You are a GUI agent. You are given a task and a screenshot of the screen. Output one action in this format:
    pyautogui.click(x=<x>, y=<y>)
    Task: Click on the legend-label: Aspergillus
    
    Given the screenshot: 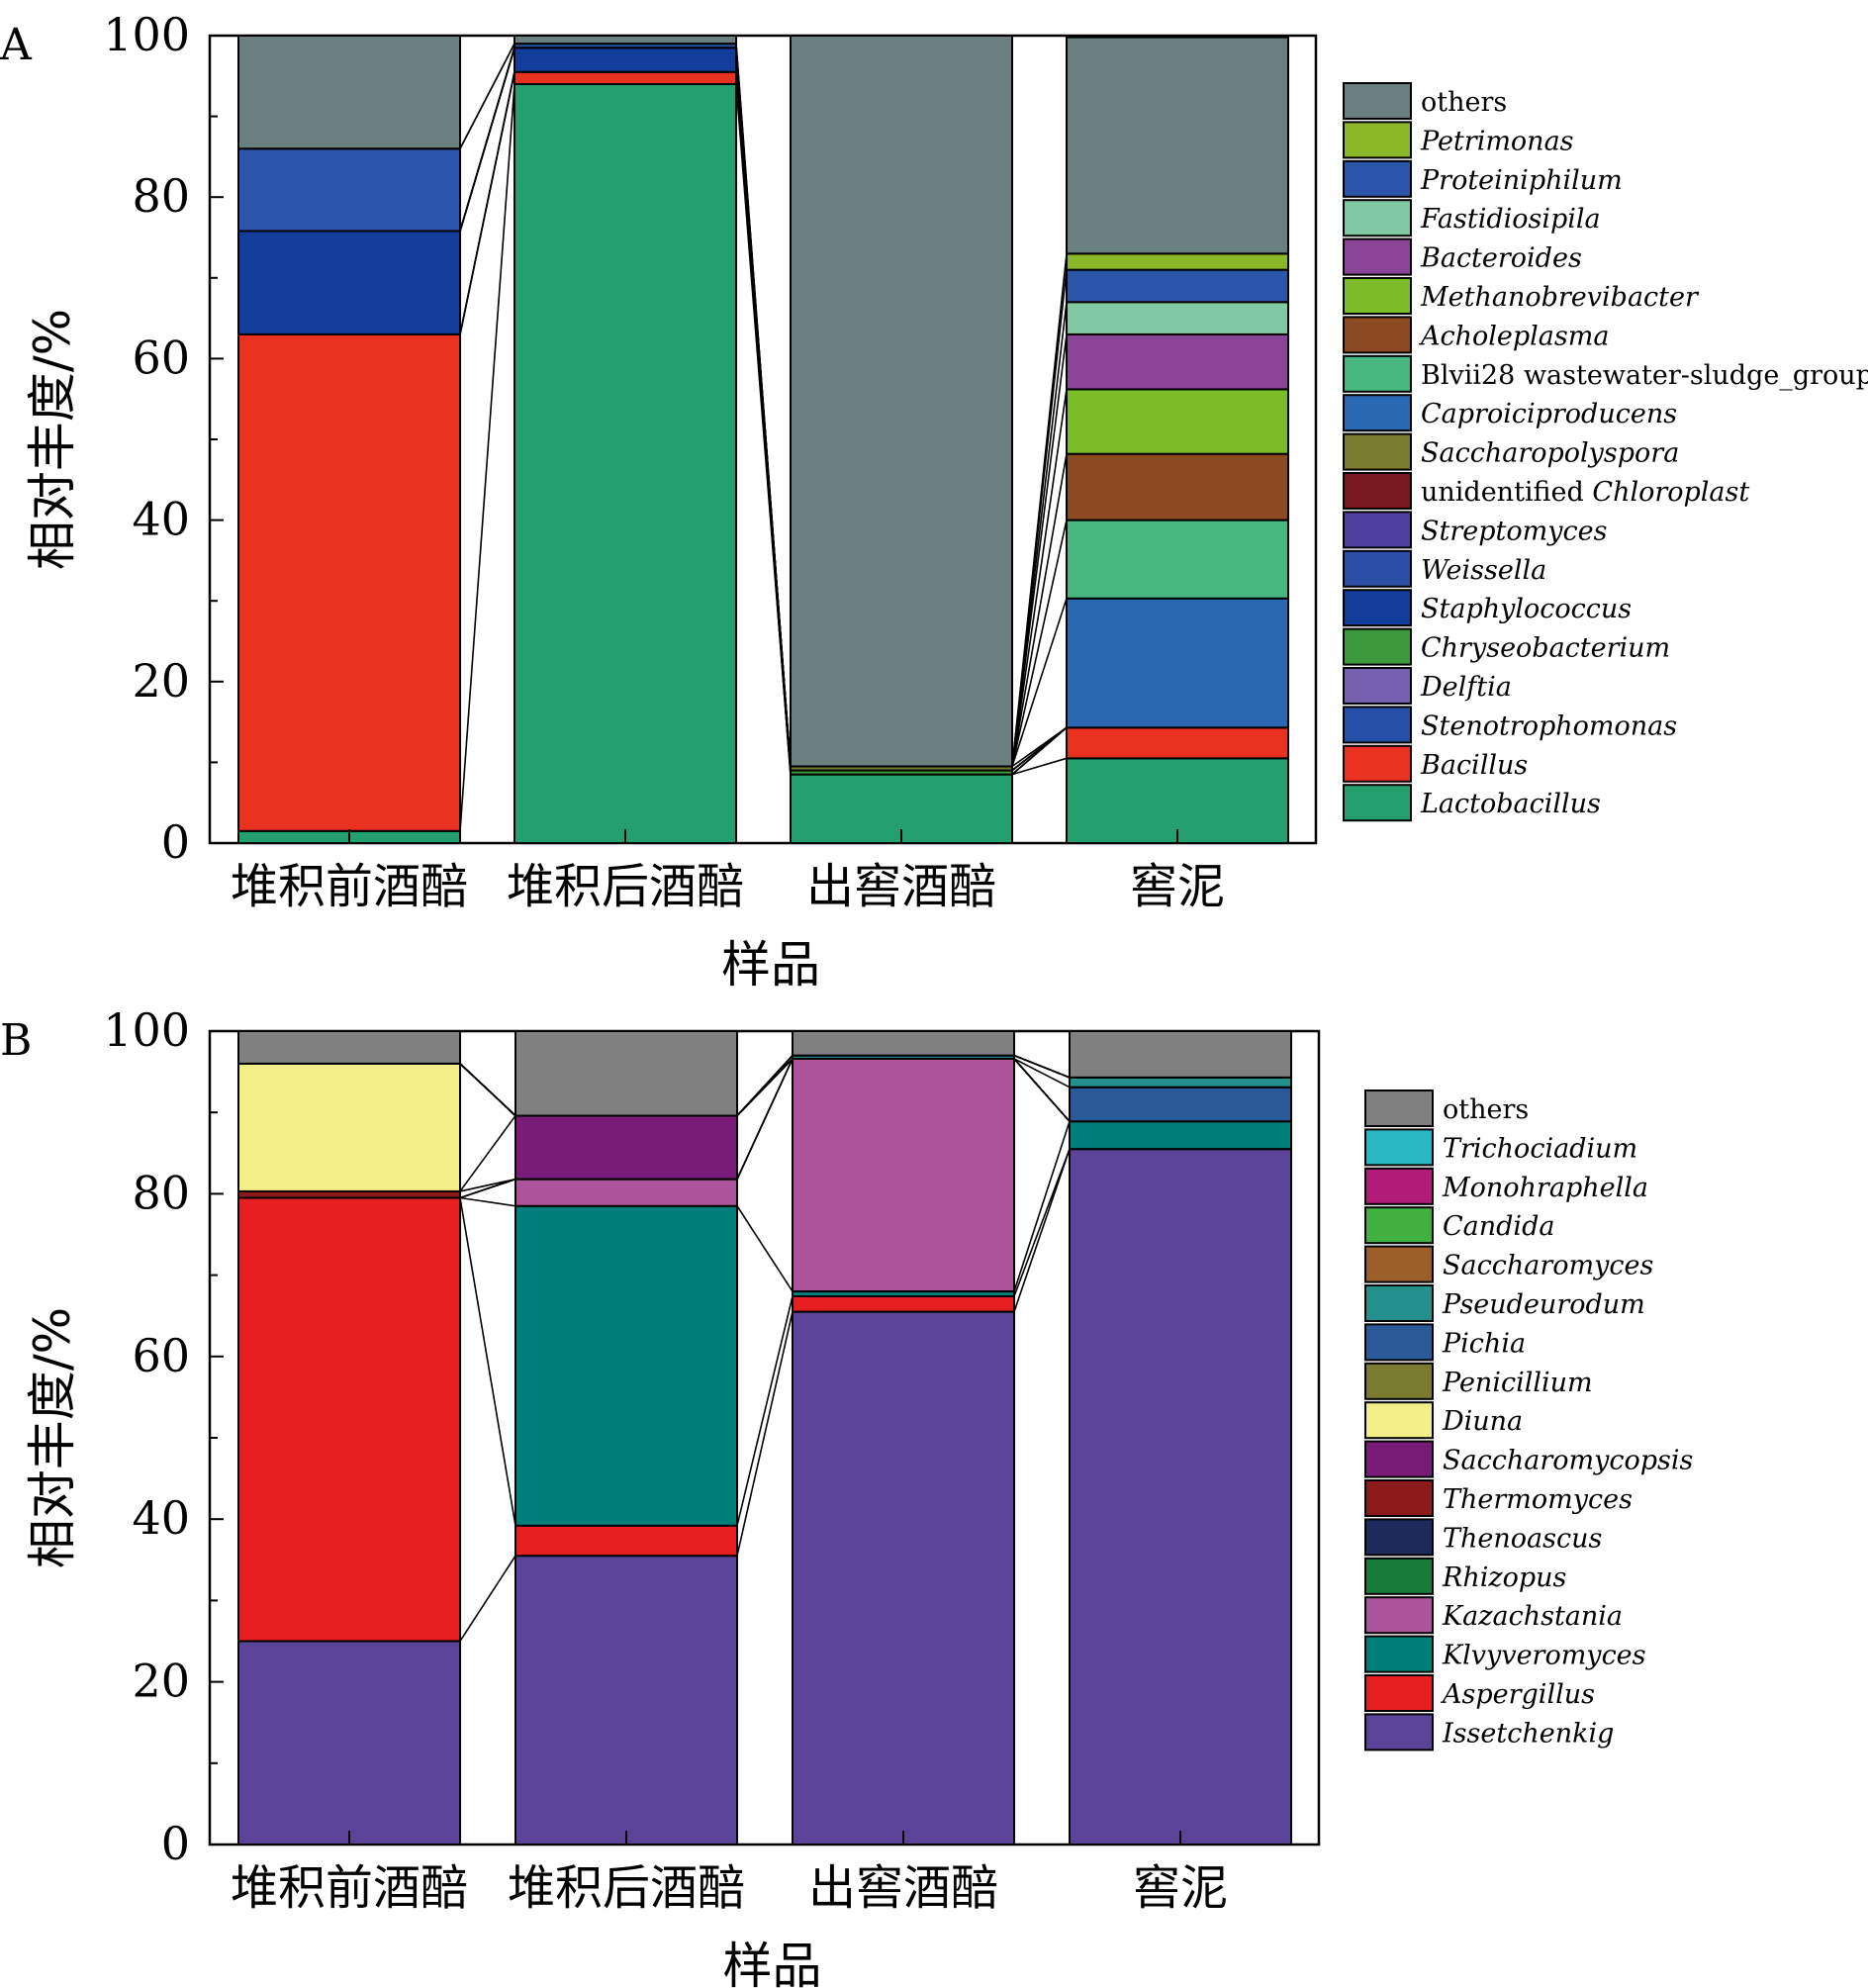 What is the action you would take?
    pyautogui.click(x=1518, y=1695)
    